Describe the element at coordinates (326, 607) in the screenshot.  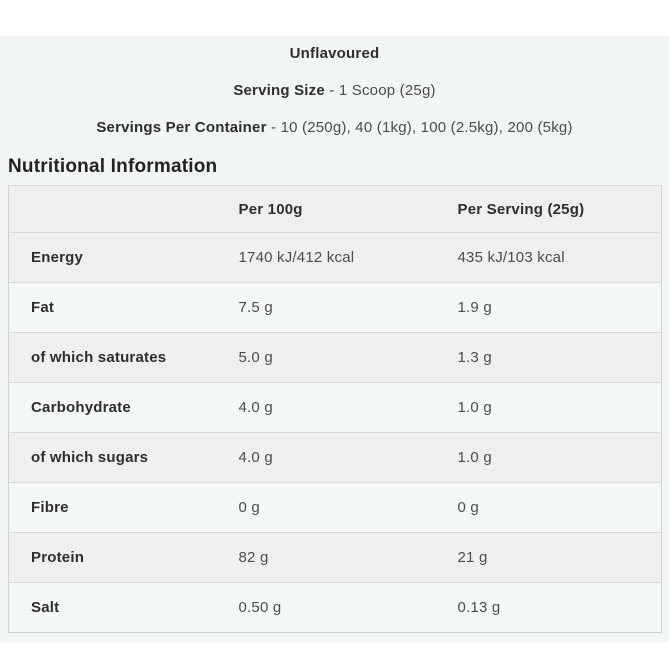
I see `per-100g-value: 0.50 g` at that location.